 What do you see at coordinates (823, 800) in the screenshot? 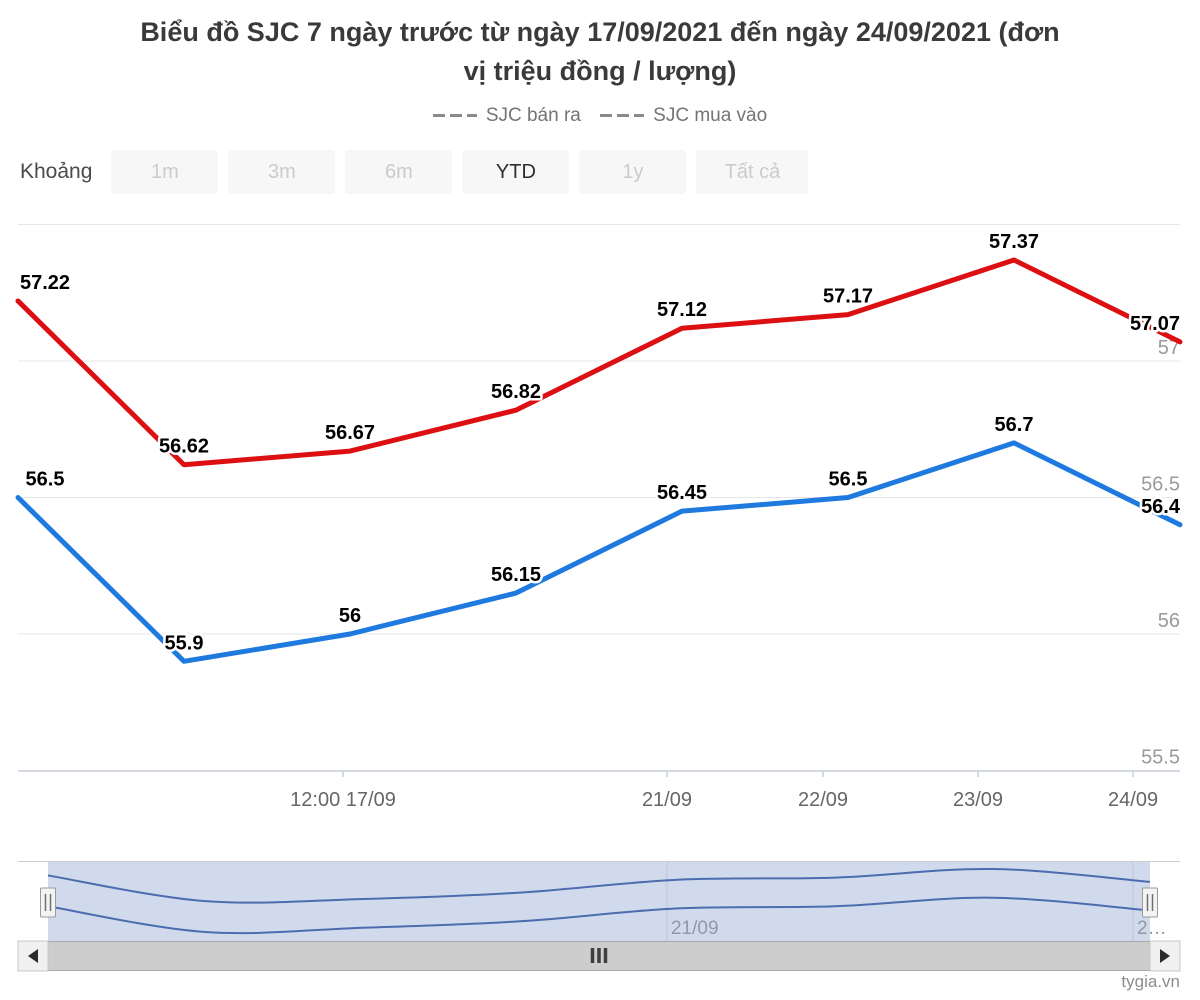
I see `x-tick-label: 22/09` at bounding box center [823, 800].